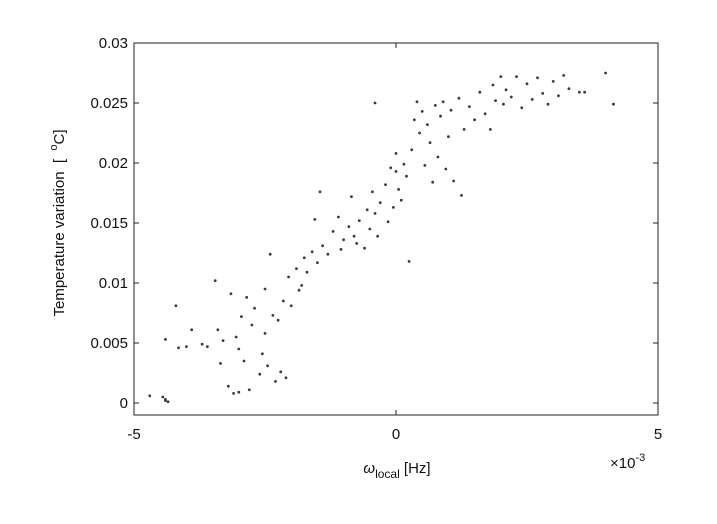  I want to click on y-tick-label: 0.02, so click(113, 163).